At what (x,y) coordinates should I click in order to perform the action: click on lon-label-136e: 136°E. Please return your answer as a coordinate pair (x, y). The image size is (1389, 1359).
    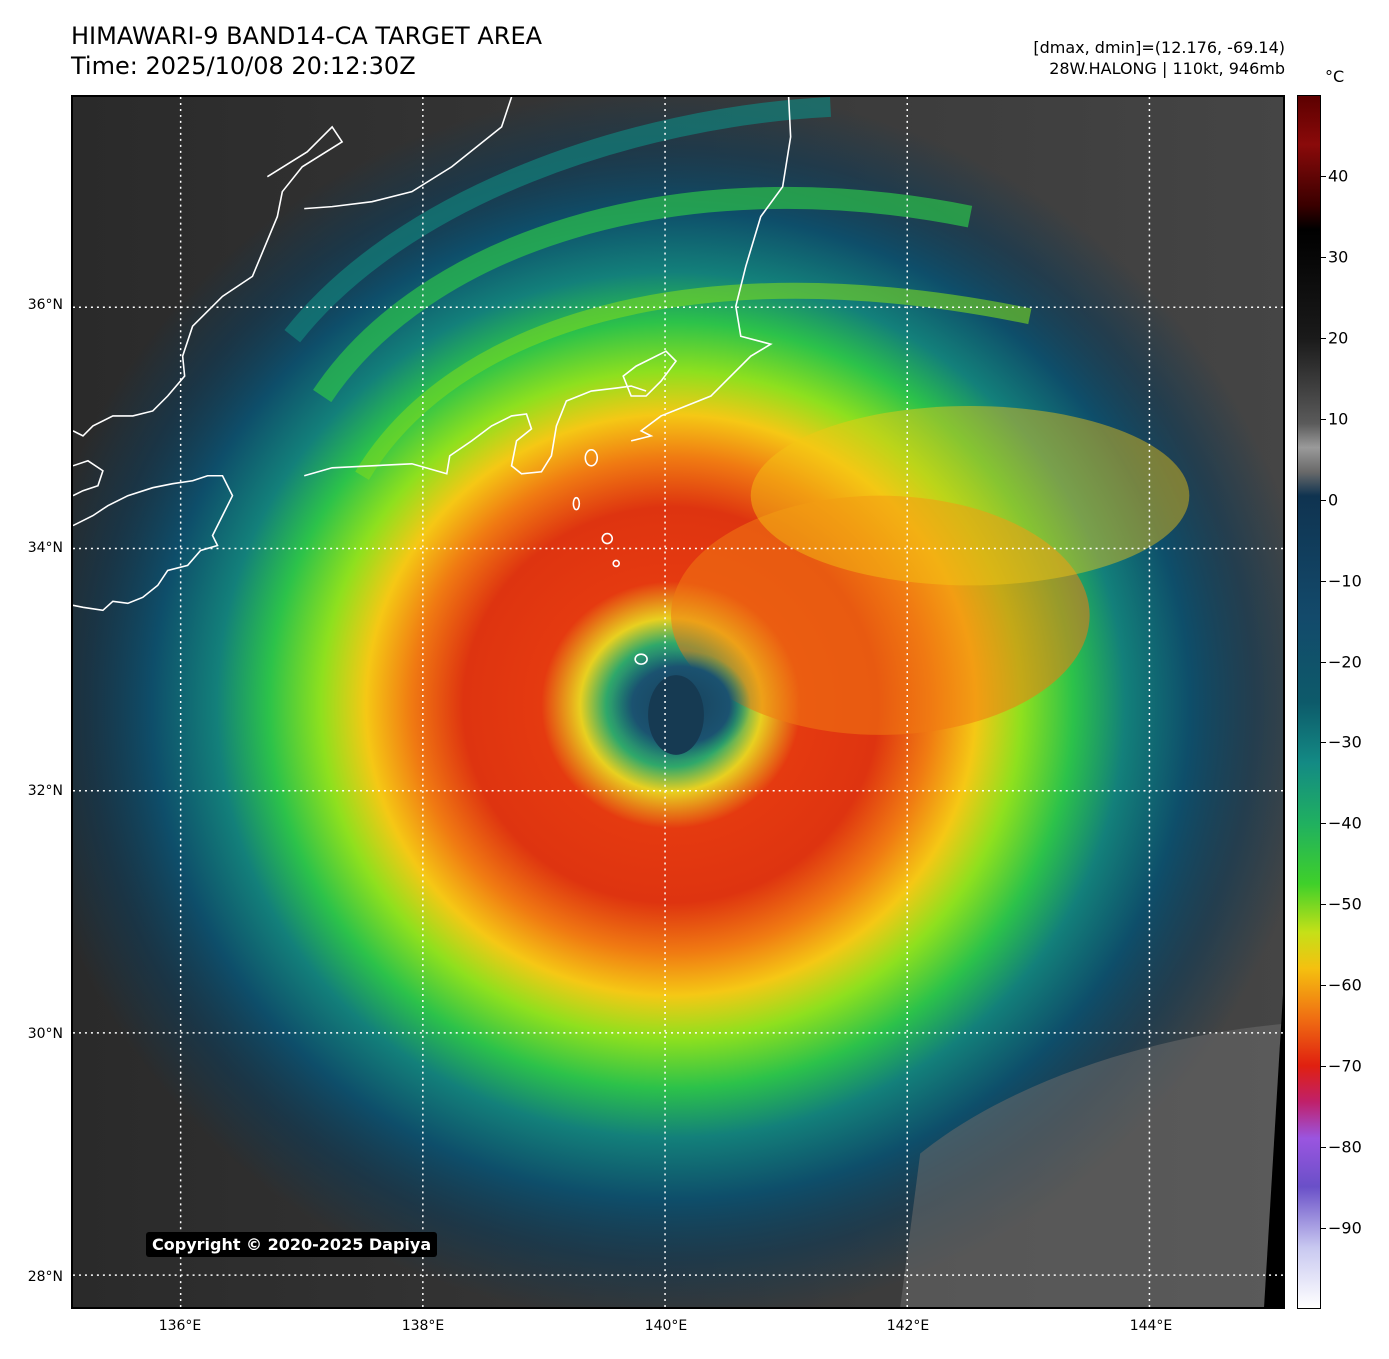
    Looking at the image, I should click on (180, 1326).